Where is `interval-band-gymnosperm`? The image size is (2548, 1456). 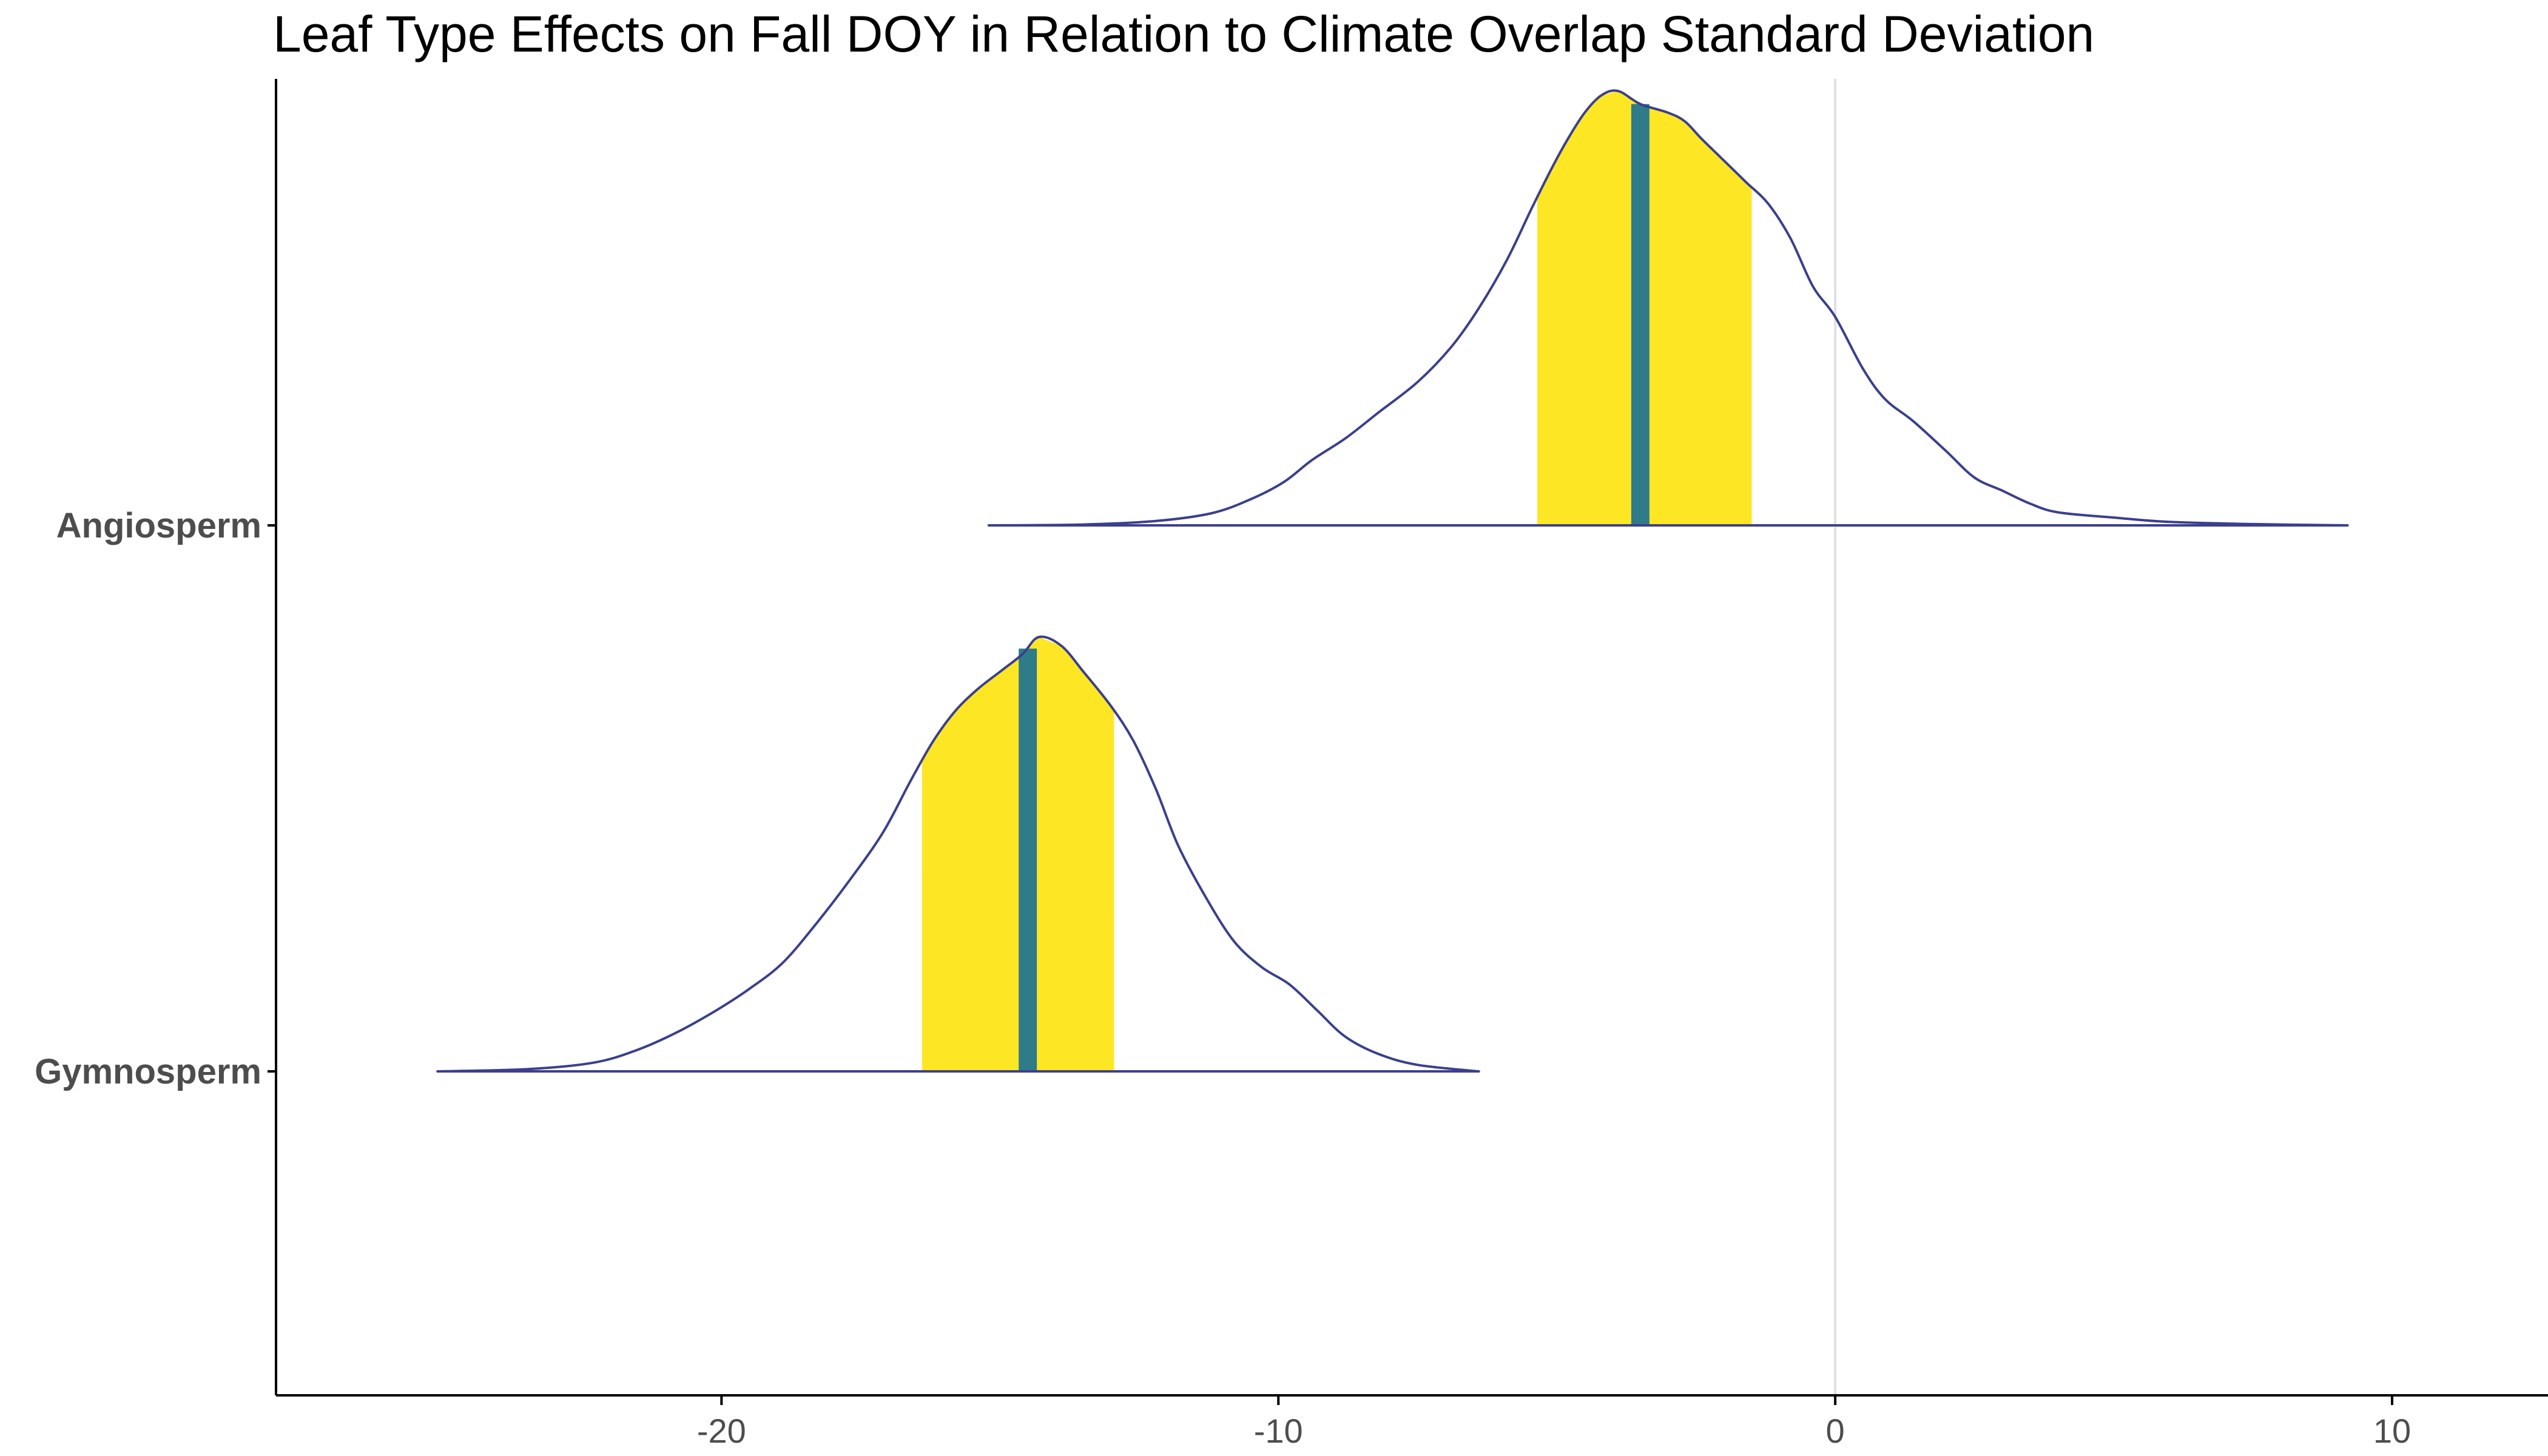 interval-band-gymnosperm is located at coordinates (1018, 854).